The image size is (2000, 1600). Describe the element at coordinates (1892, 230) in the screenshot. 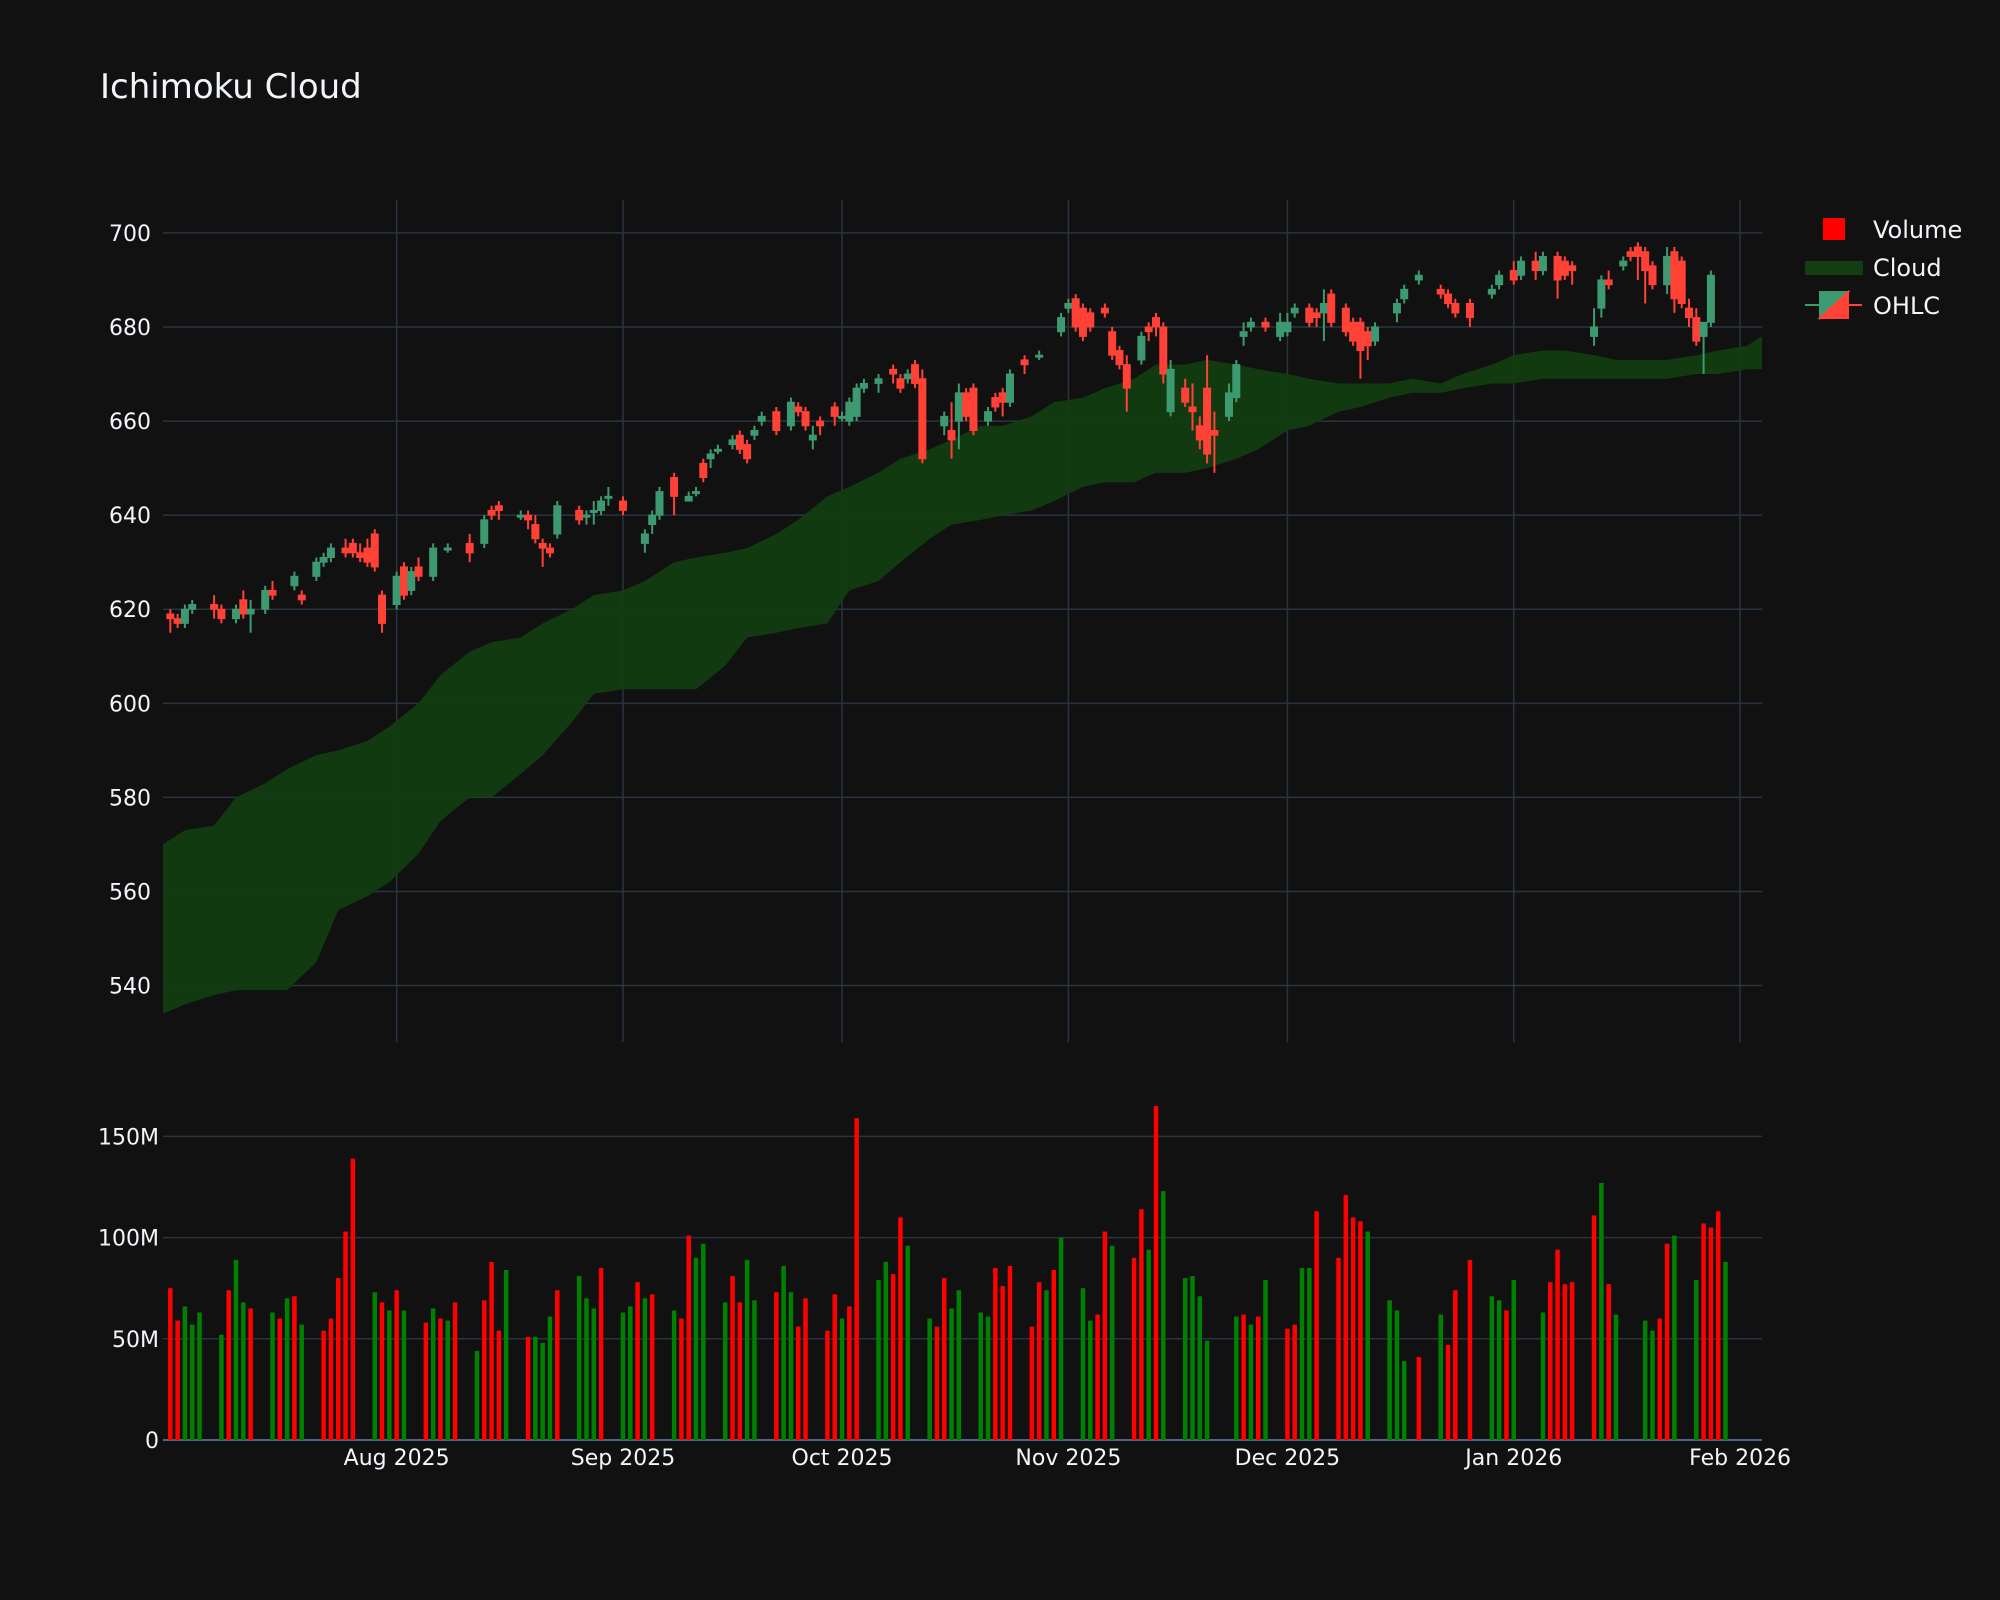

I see `legend-item-volume: Volume` at that location.